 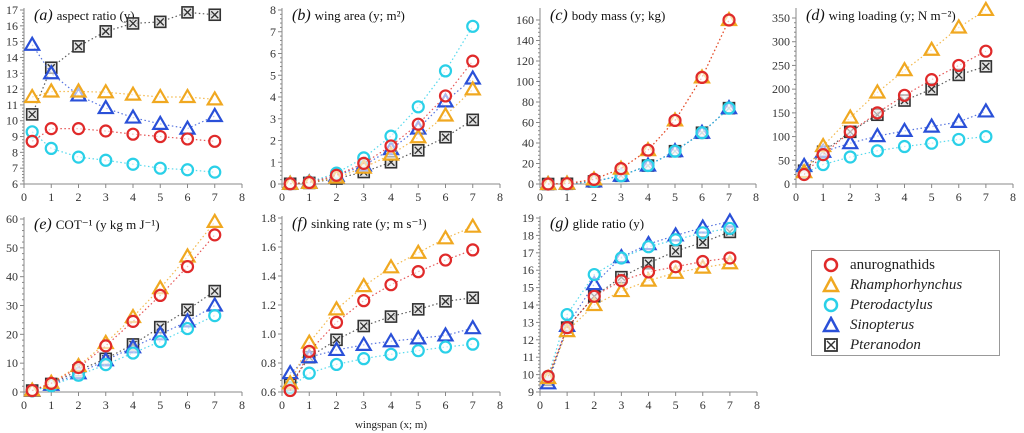 I want to click on y-tick-label: 12, so click(x=528, y=340).